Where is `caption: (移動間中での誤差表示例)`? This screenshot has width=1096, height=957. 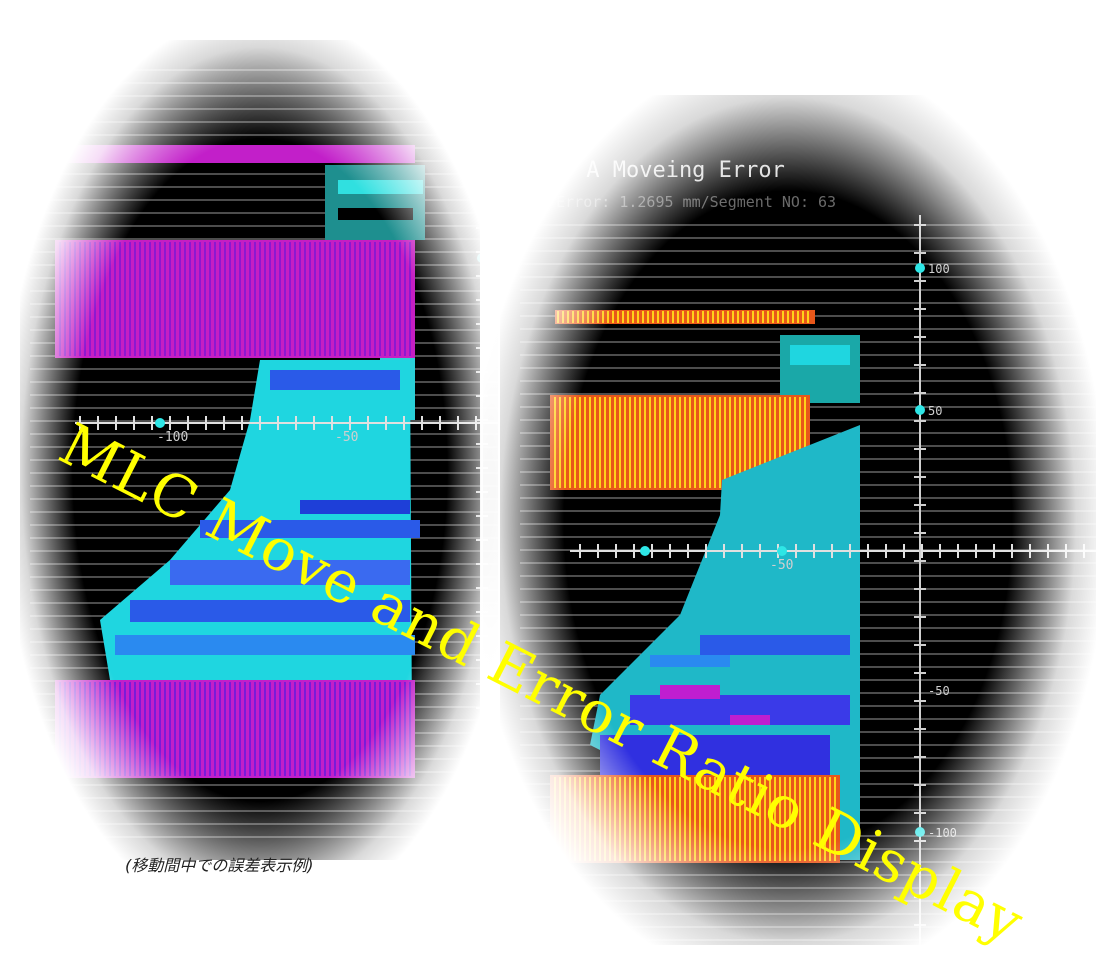 caption: (移動間中での誤差表示例) is located at coordinates (219, 865).